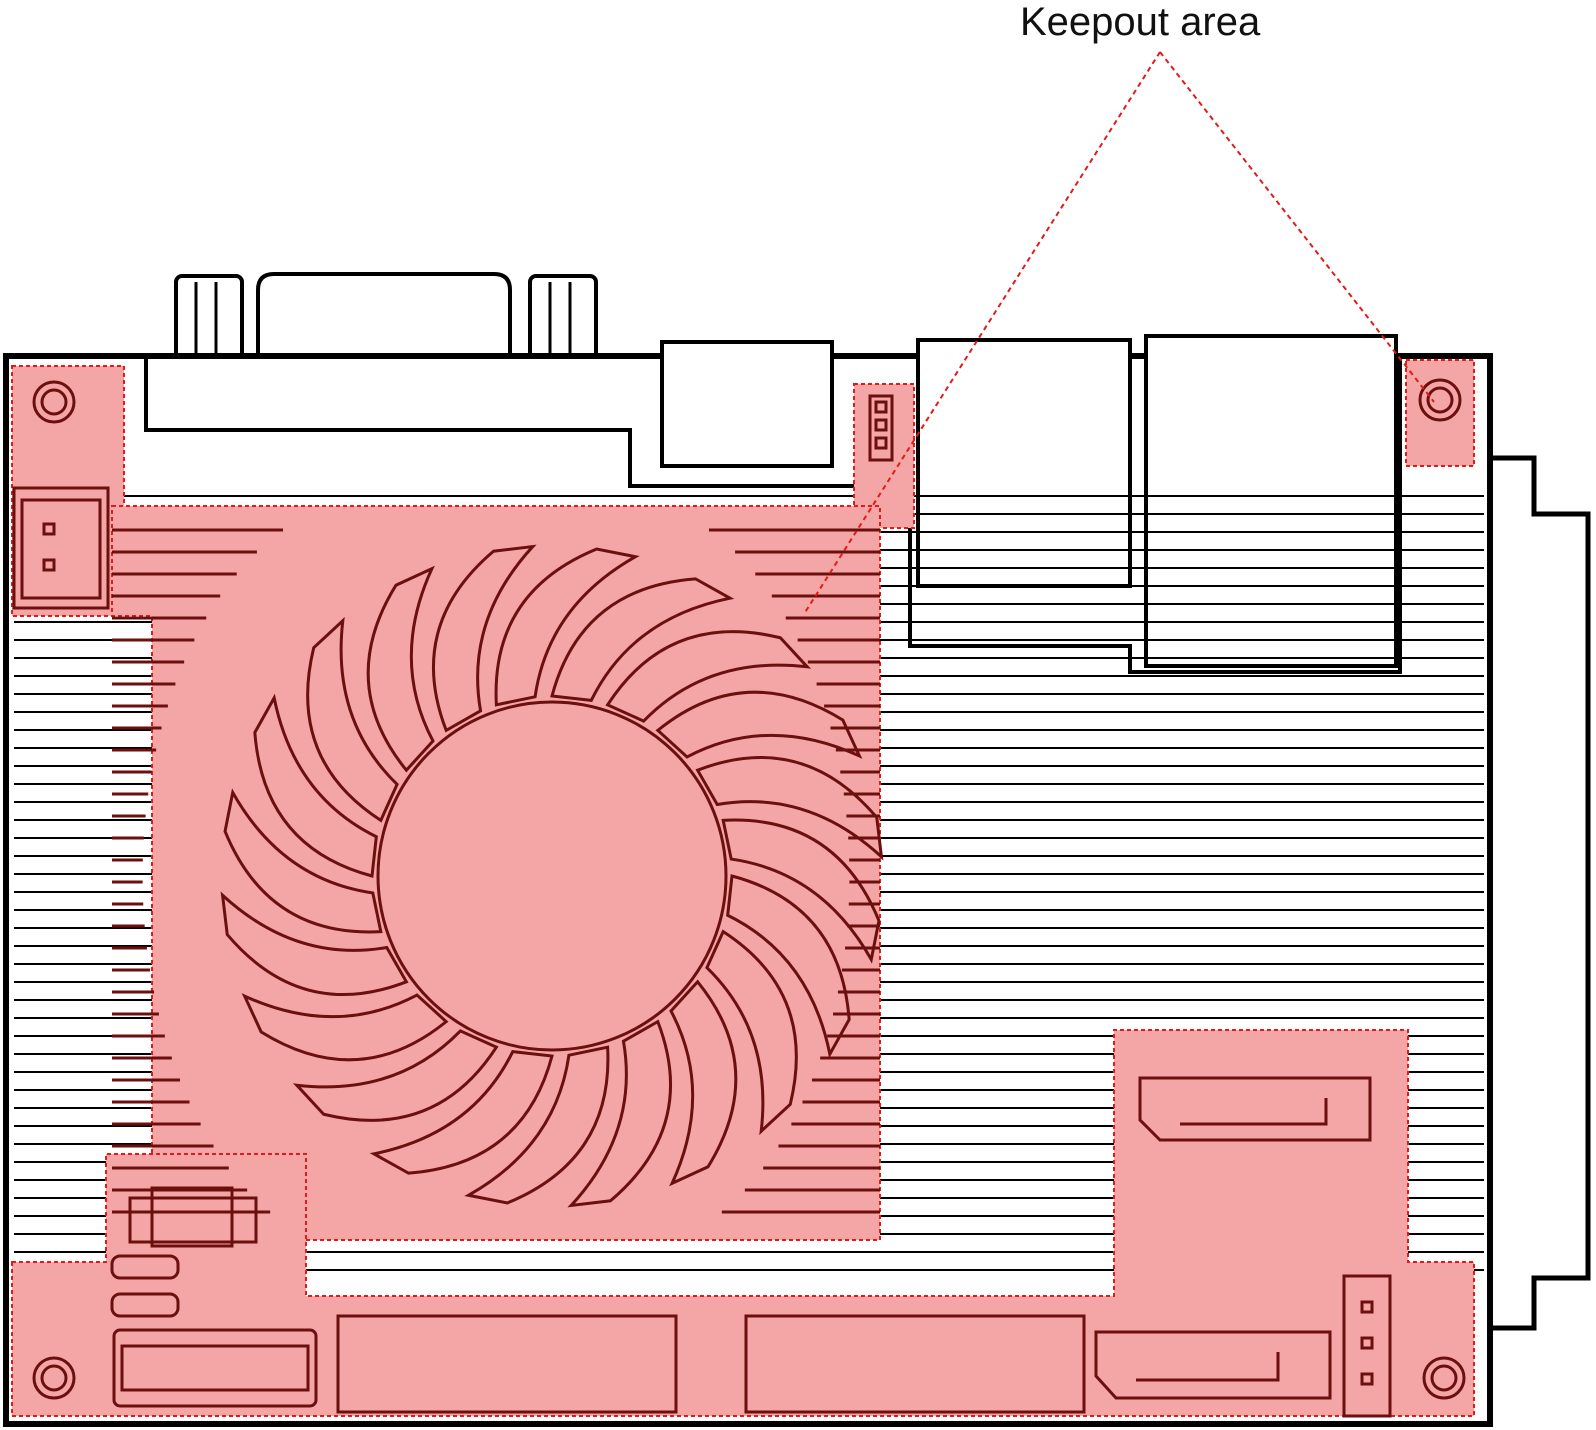 This screenshot has height=1430, width=1596. I want to click on fan-power-connector, so click(193, 1220).